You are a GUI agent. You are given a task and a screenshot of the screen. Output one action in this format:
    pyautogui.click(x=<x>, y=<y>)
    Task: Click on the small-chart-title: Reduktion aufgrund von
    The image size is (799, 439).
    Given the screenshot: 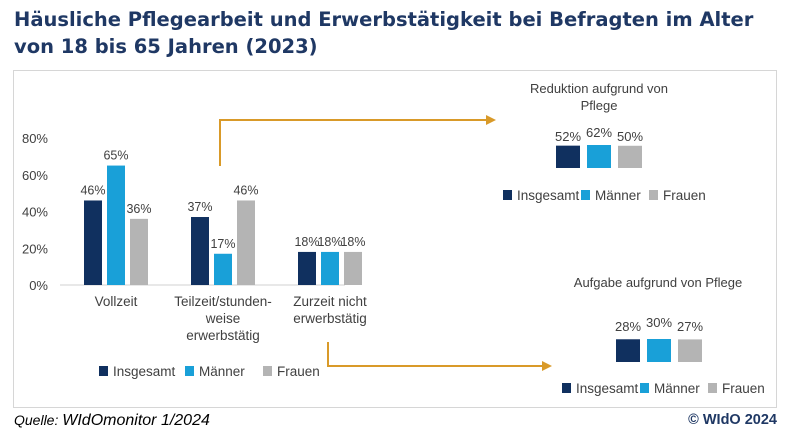 What is the action you would take?
    pyautogui.click(x=599, y=88)
    